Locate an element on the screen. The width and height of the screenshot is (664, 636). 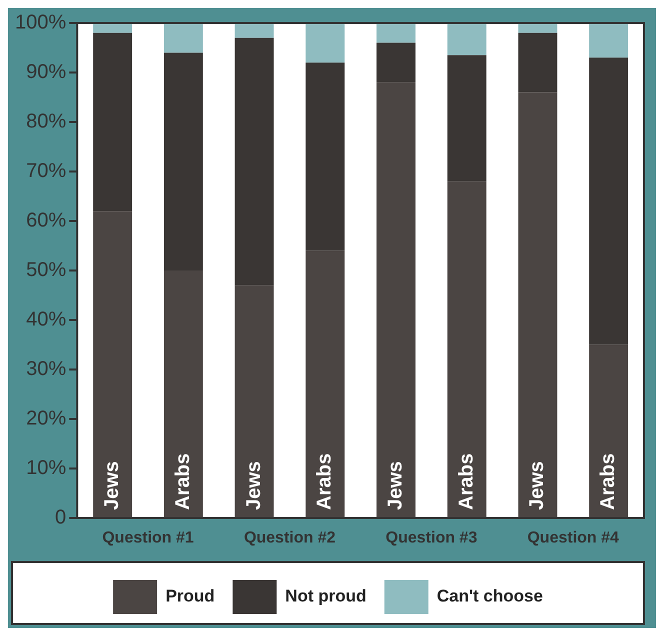
y-tick-label: 30% is located at coordinates (46, 369).